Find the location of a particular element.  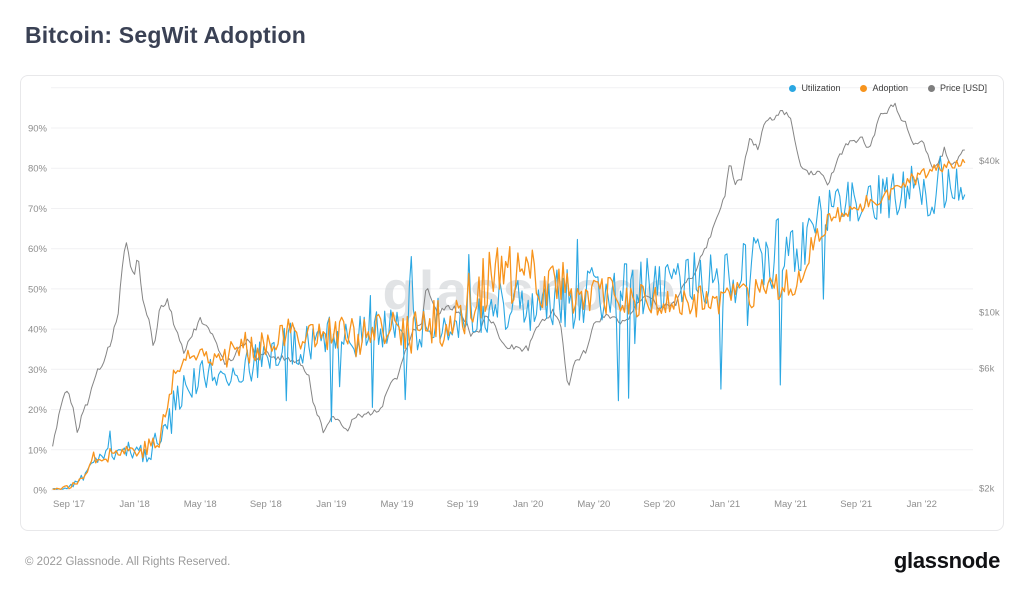

y-axis-label-left-10: 10% is located at coordinates (38, 450).